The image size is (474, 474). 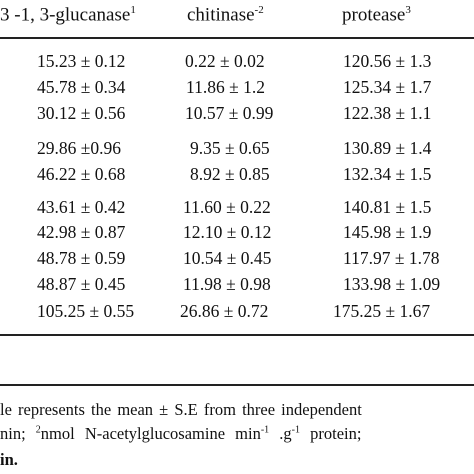 What do you see at coordinates (227, 284) in the screenshot?
I see `cell-chitinase: 11.98 ± 0.98` at bounding box center [227, 284].